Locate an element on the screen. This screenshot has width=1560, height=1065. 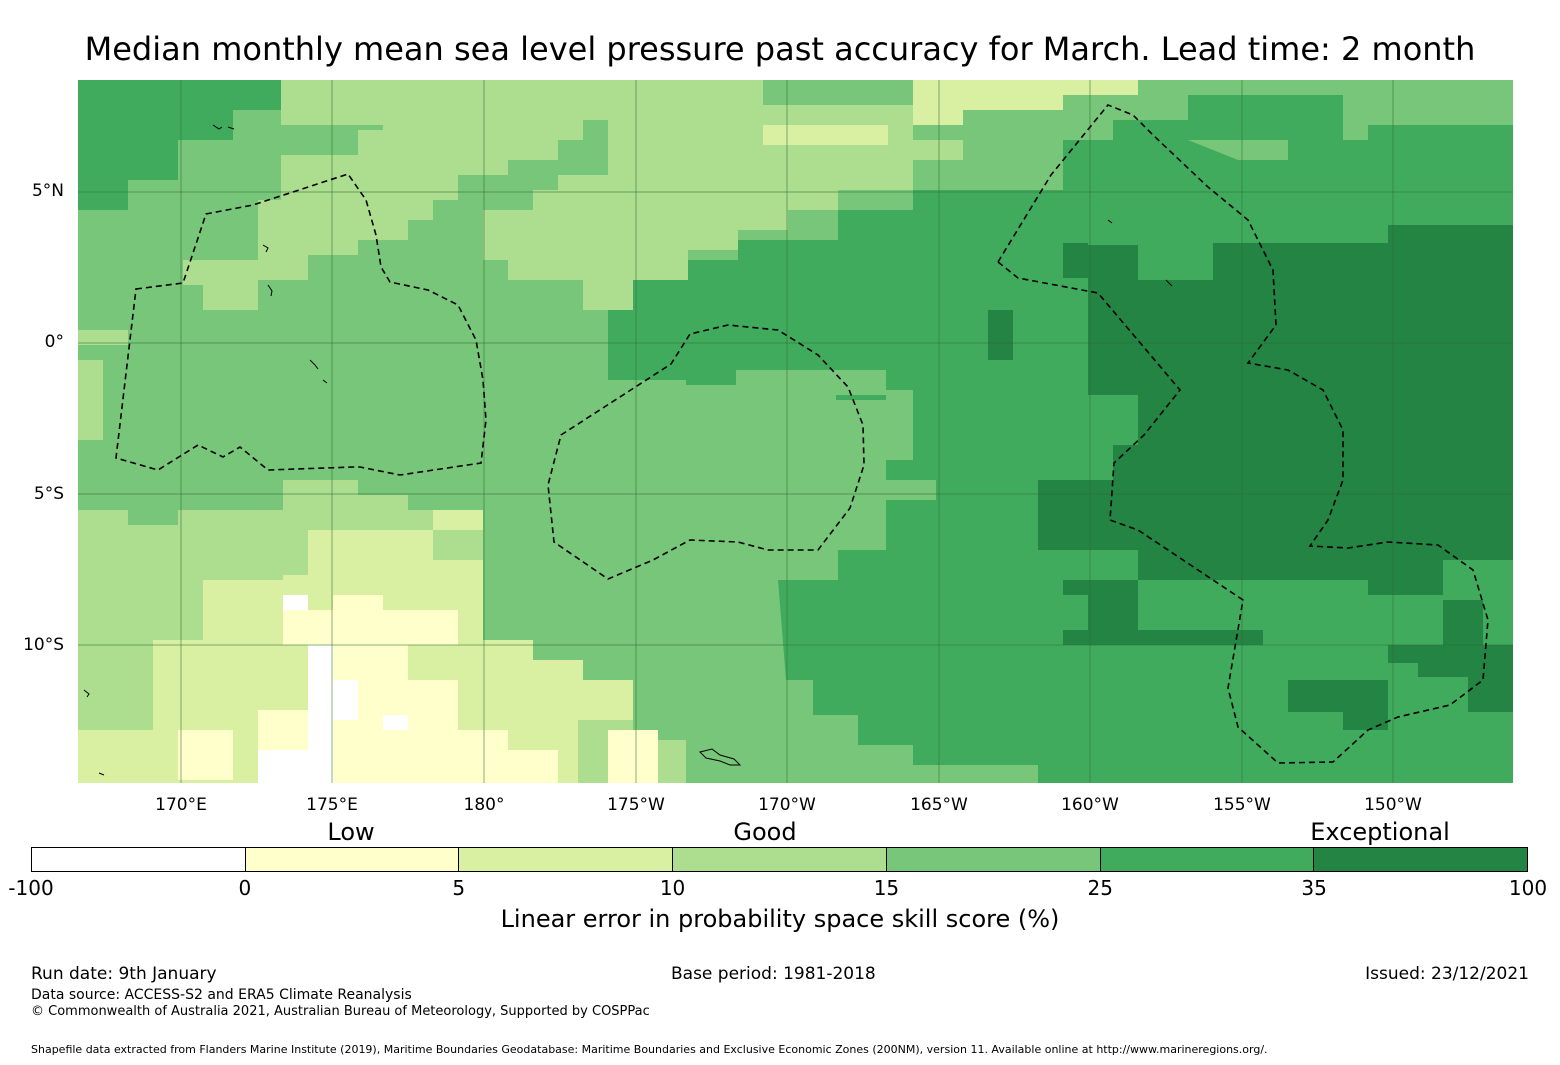
colorbar-tick-label: 25 is located at coordinates (1100, 888).